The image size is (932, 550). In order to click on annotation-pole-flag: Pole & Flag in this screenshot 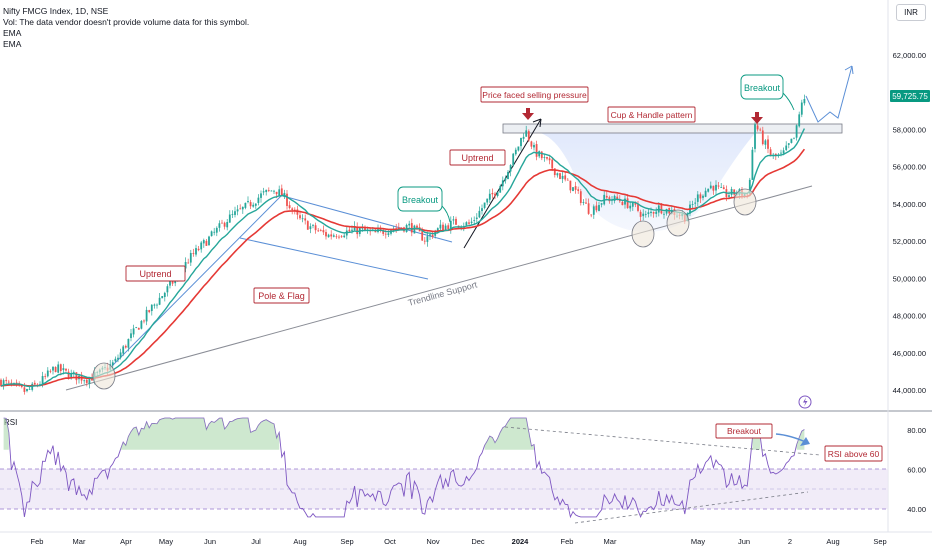, I will do `click(281, 295)`.